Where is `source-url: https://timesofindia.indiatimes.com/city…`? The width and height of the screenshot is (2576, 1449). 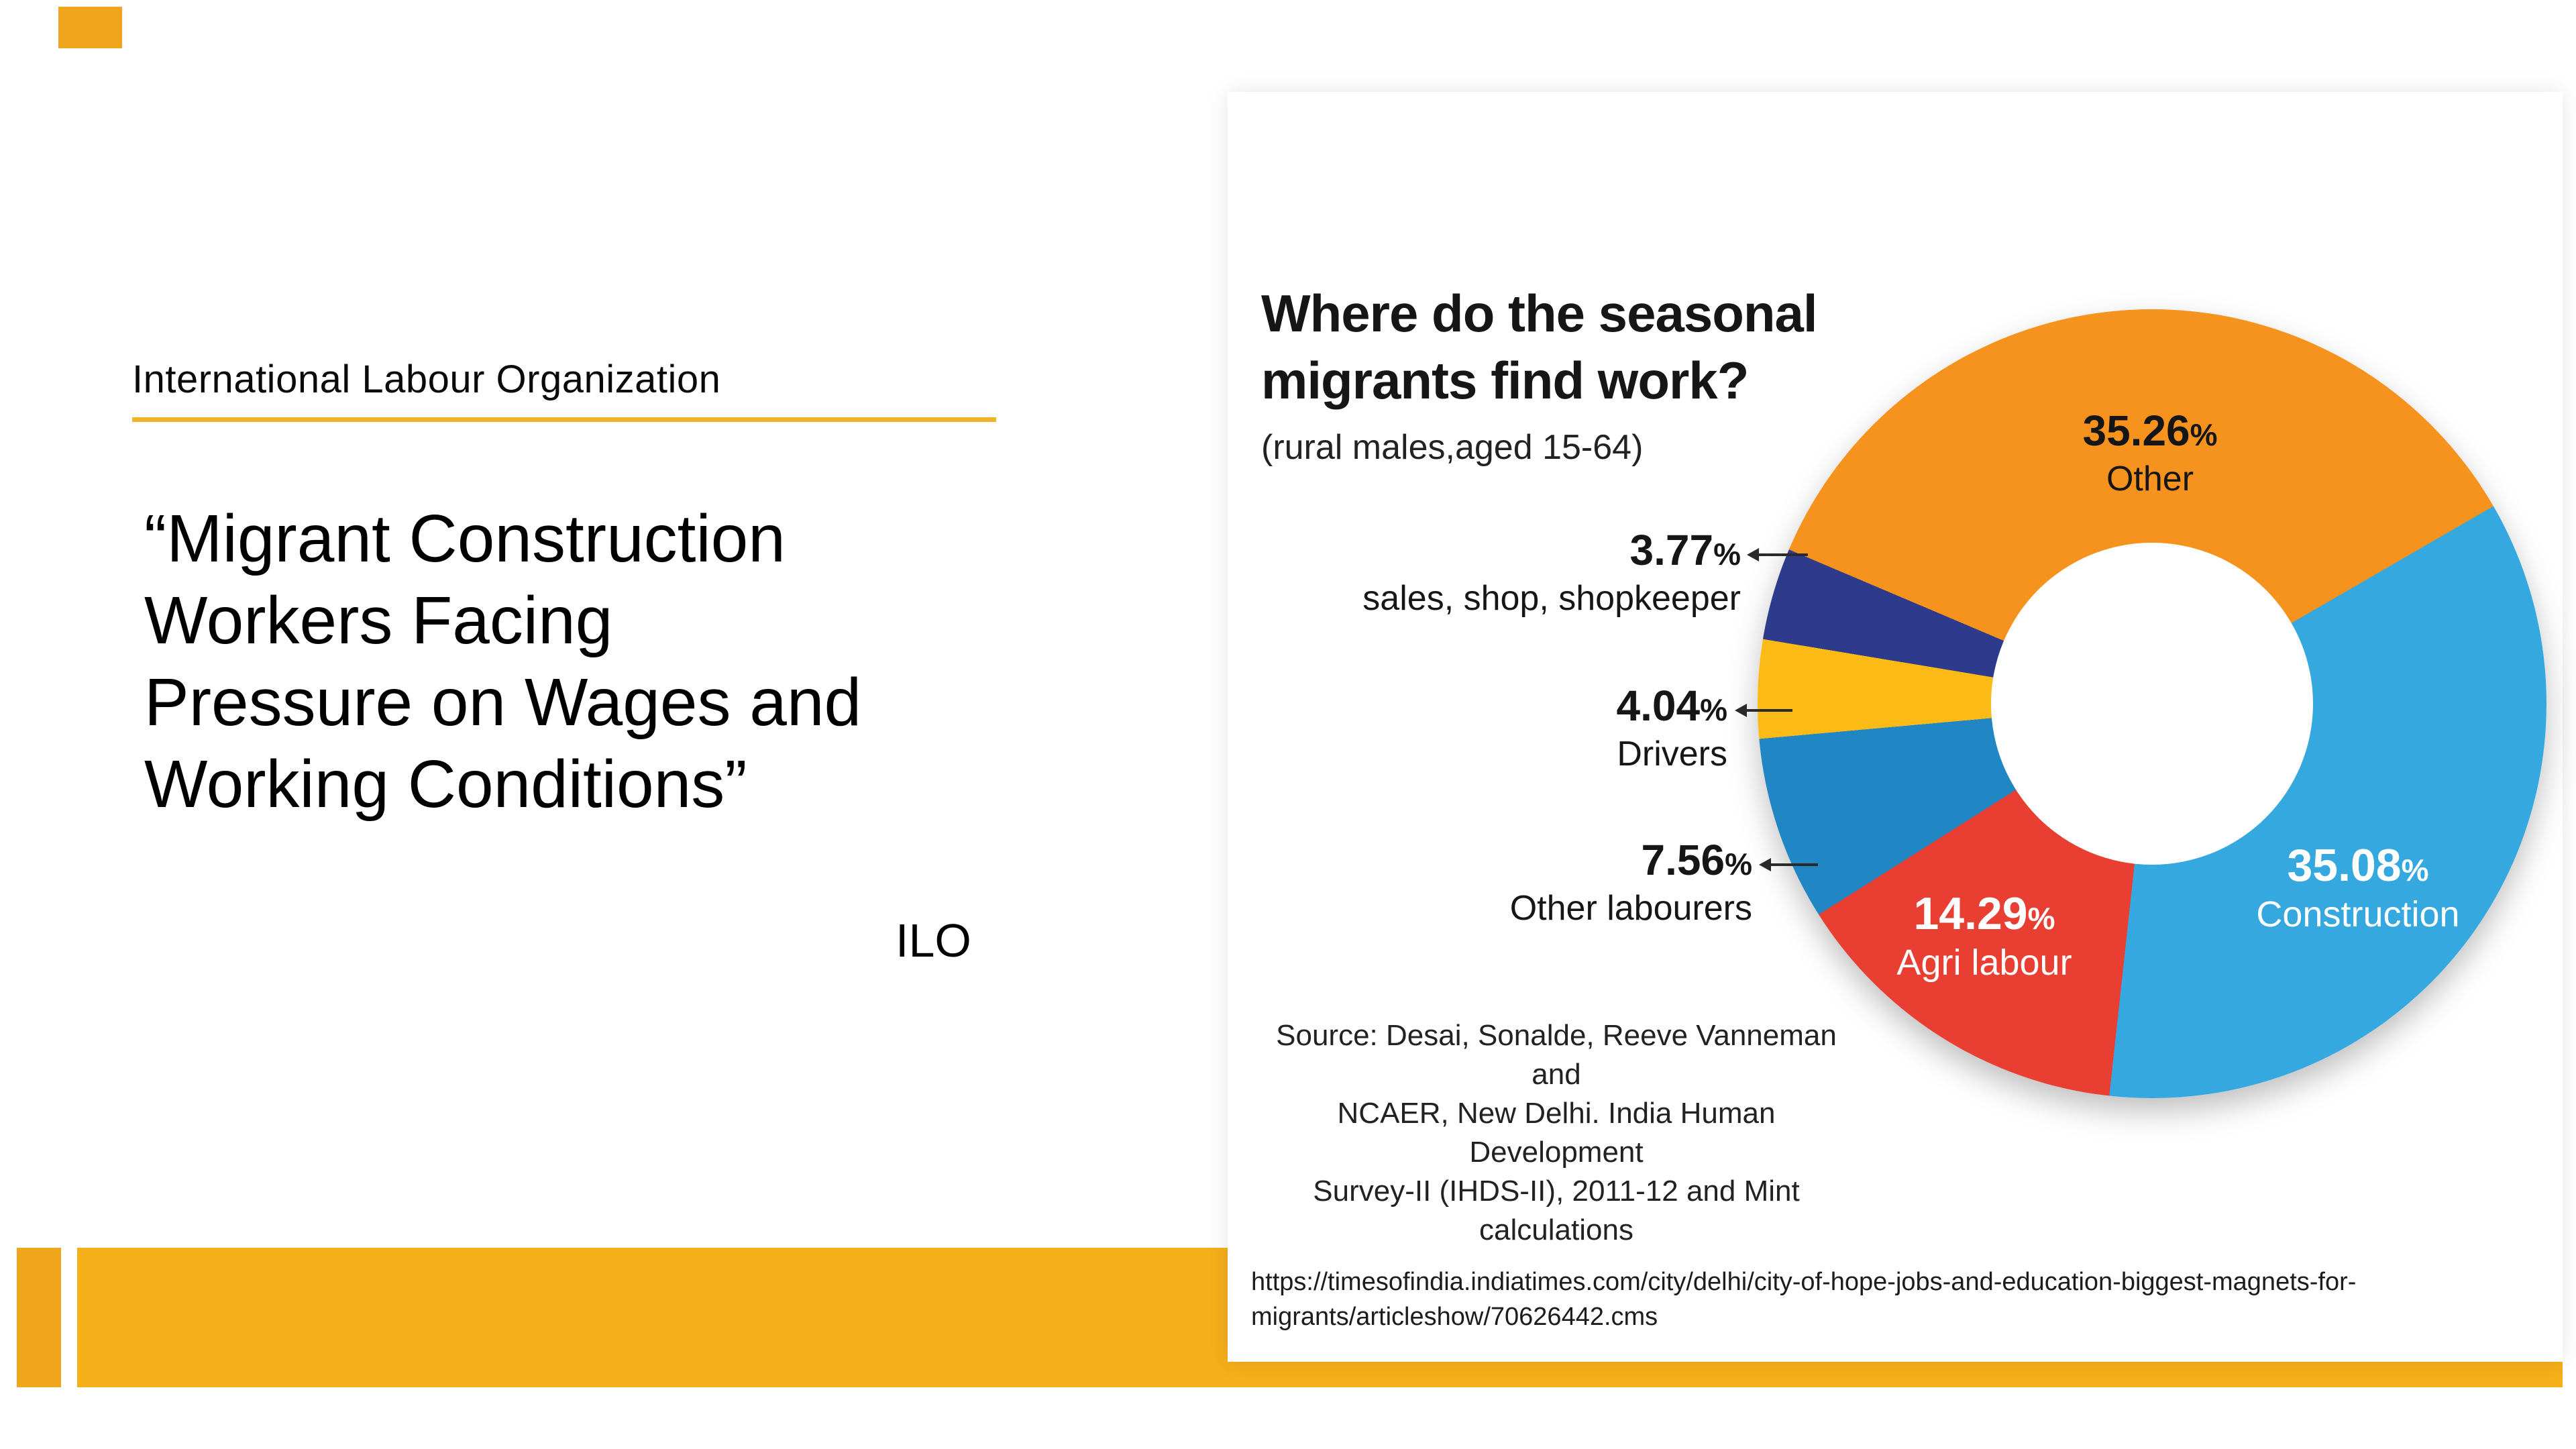
source-url: https://timesofindia.indiatimes.com/city… is located at coordinates (1841, 1299).